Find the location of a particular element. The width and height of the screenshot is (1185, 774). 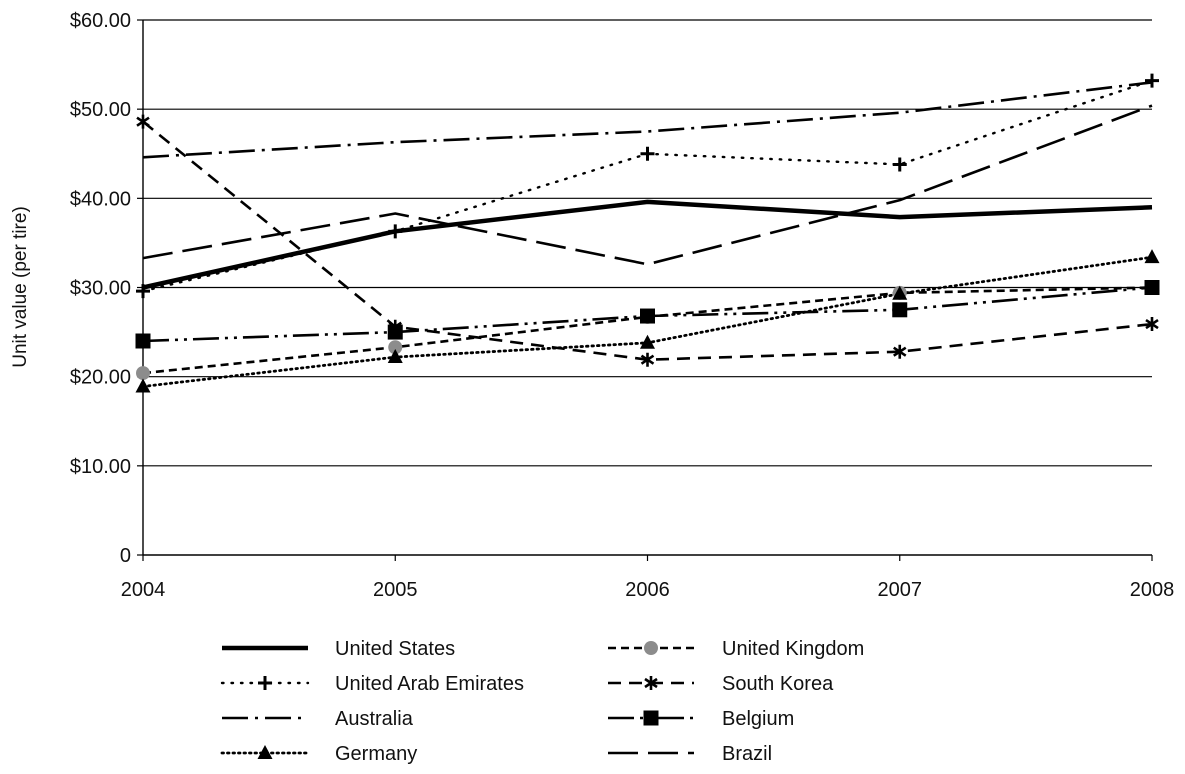

legend-label: United Kingdom is located at coordinates (793, 649).